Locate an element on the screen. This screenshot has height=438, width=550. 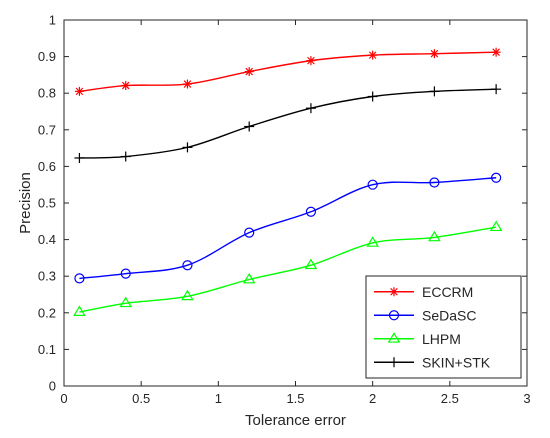
x-tick-label: 0.5 is located at coordinates (141, 398).